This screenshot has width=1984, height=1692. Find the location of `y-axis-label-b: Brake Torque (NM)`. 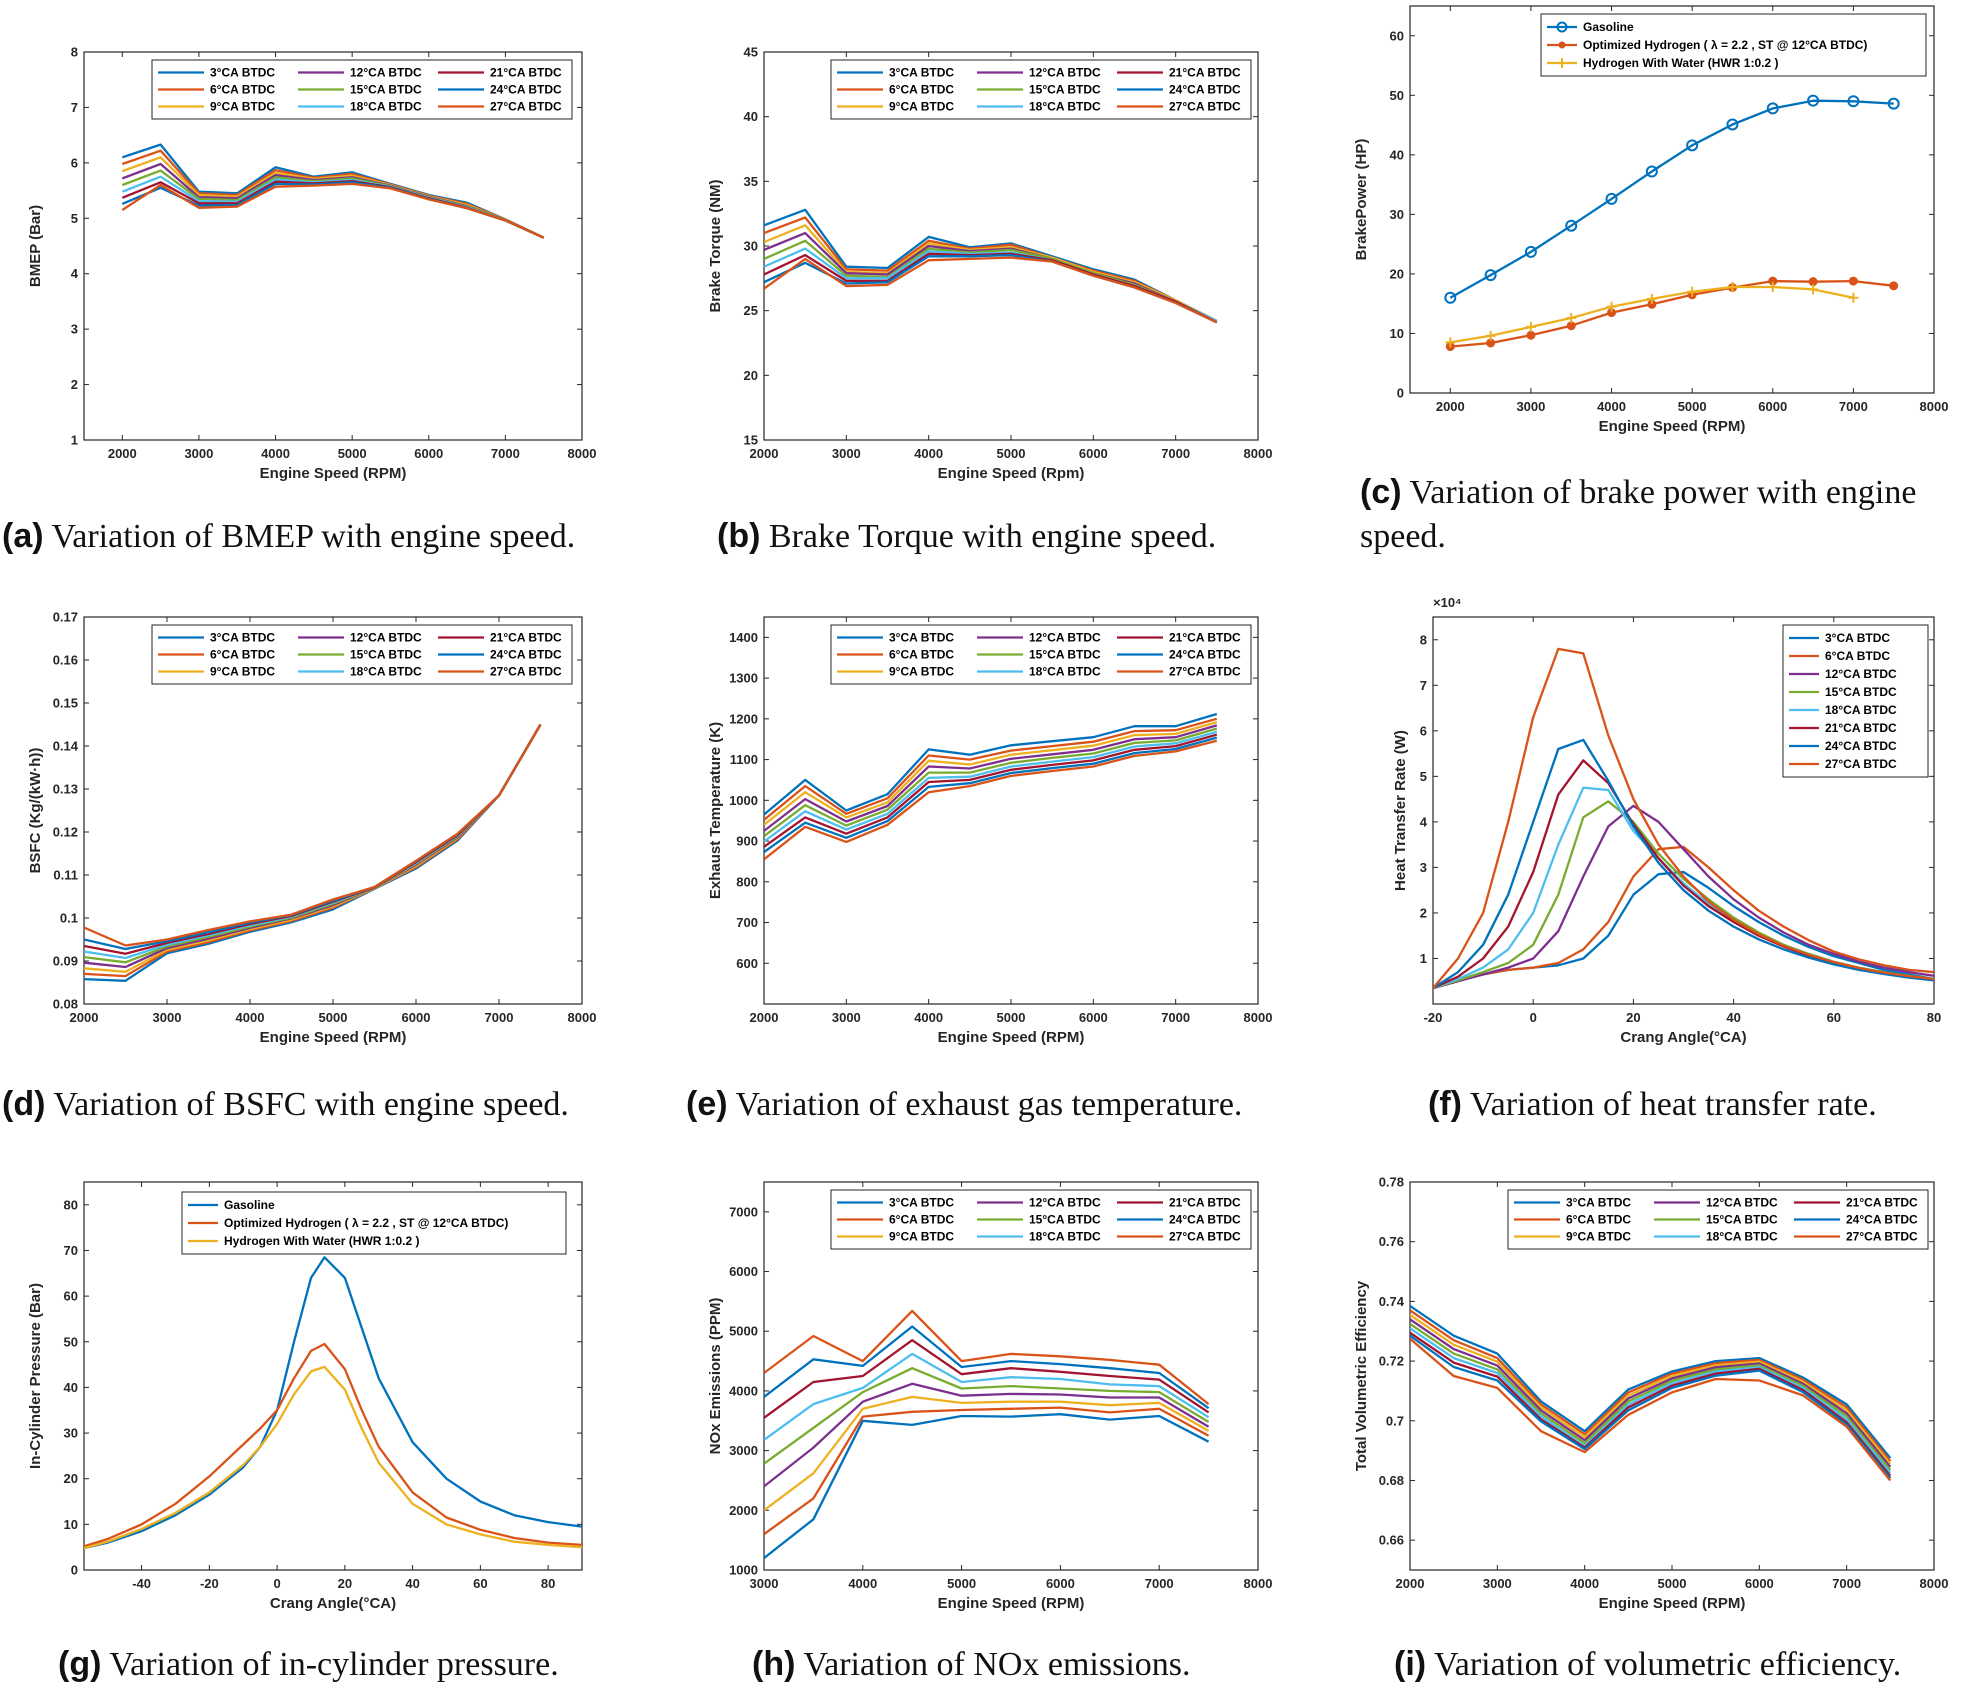

y-axis-label-b: Brake Torque (NM) is located at coordinates (715, 245).